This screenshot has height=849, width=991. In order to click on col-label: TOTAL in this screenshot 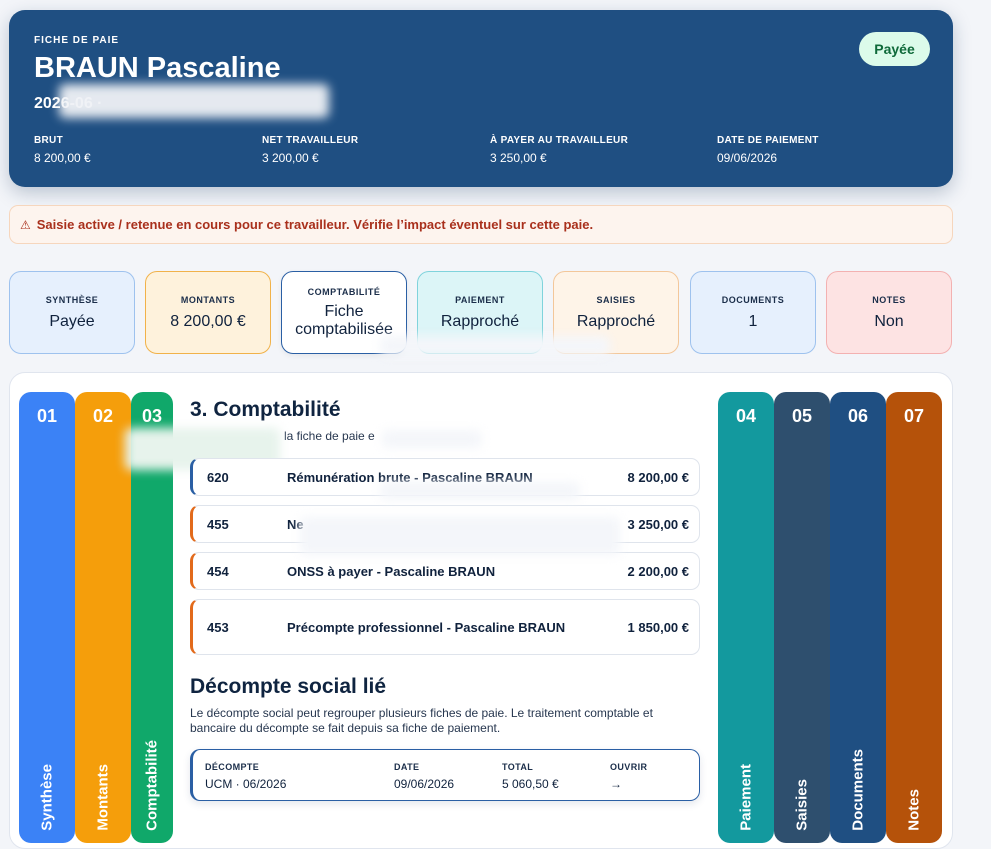, I will do `click(518, 767)`.